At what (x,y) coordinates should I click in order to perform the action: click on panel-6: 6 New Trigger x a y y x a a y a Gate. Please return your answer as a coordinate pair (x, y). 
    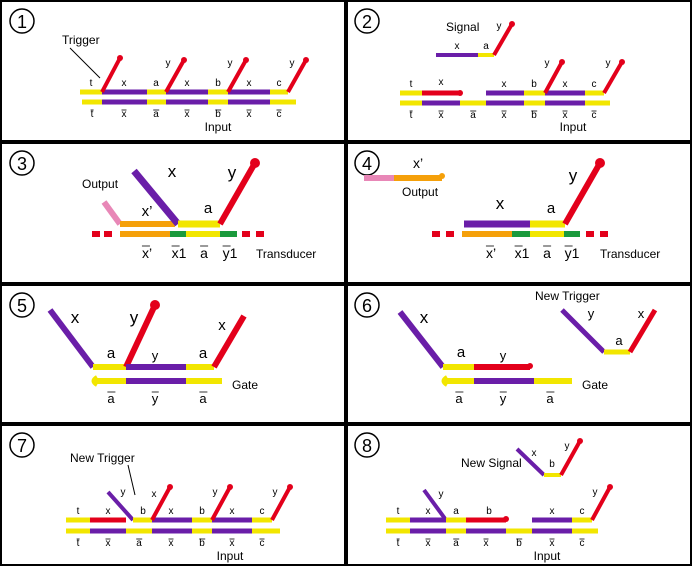
    Looking at the image, I should click on (519, 354).